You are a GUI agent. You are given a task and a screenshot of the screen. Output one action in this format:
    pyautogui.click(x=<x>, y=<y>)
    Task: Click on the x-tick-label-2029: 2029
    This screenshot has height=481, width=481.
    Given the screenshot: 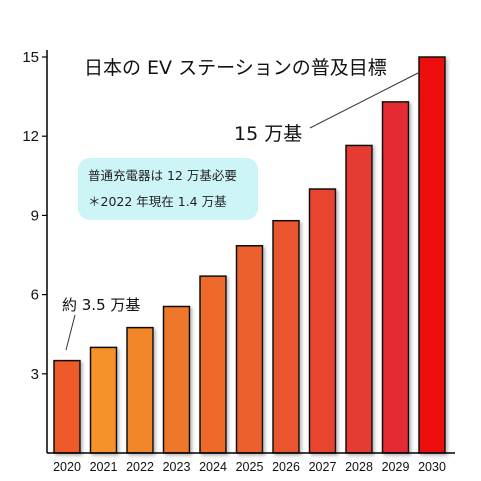 What is the action you would take?
    pyautogui.click(x=396, y=467)
    